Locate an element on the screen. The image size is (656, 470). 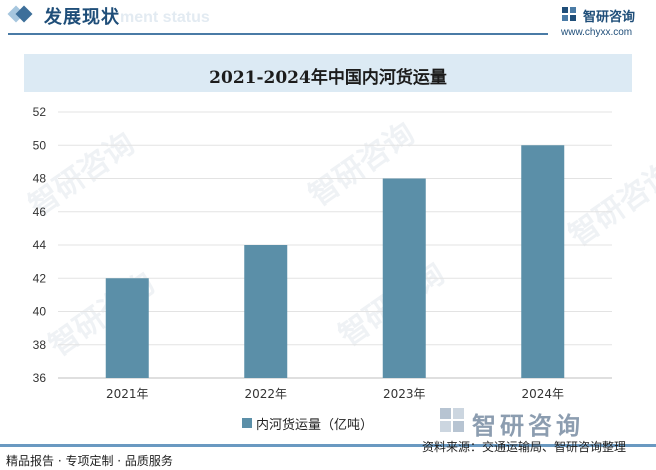
header-underline is located at coordinates (278, 34).